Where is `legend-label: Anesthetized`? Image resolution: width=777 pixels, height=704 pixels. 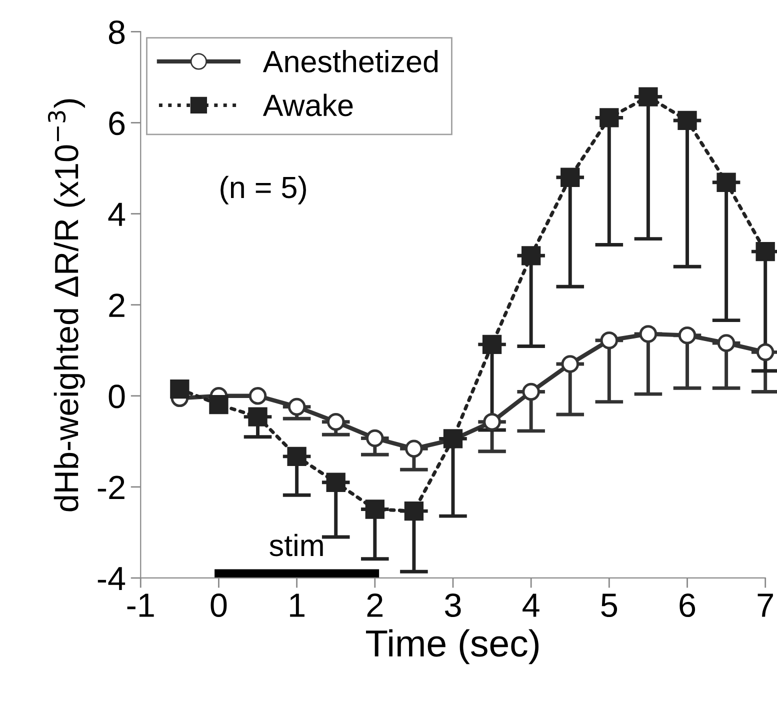
legend-label: Anesthetized is located at coordinates (350, 61).